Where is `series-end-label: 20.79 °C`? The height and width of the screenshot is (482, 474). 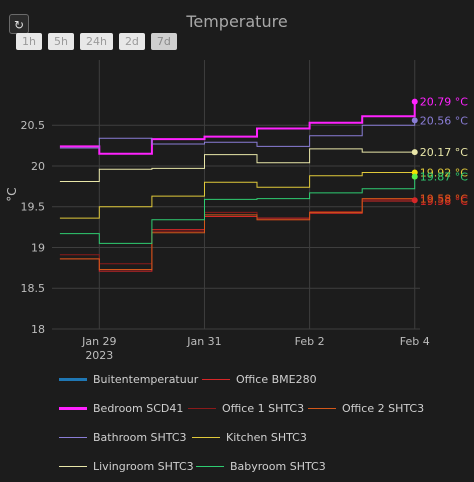
series-end-label: 20.79 °C is located at coordinates (444, 102).